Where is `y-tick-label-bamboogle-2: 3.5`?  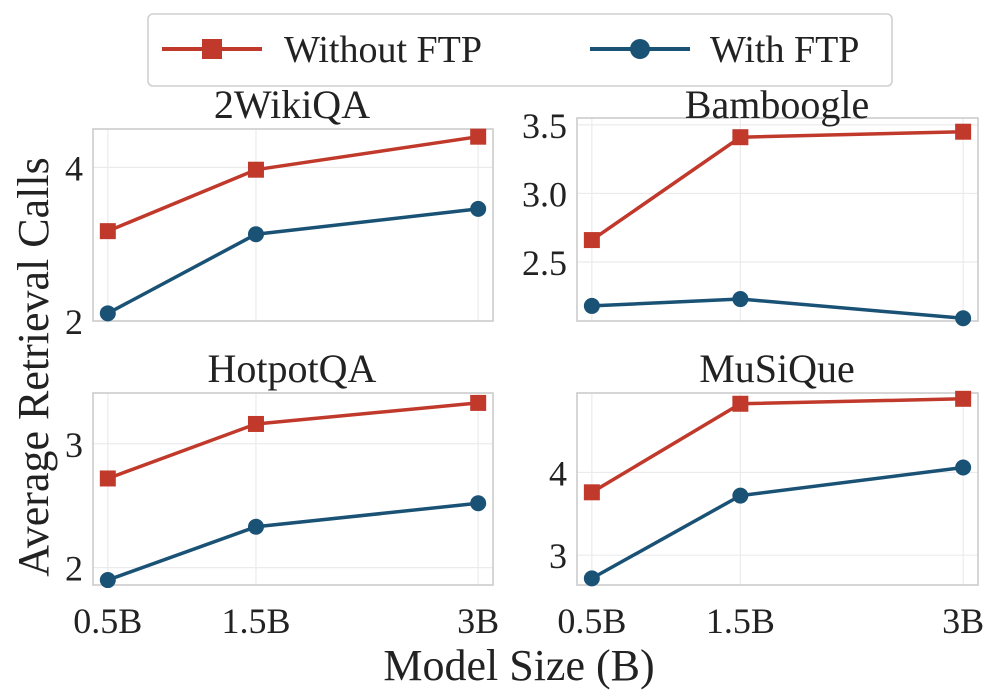
y-tick-label-bamboogle-2: 3.5 is located at coordinates (544, 126).